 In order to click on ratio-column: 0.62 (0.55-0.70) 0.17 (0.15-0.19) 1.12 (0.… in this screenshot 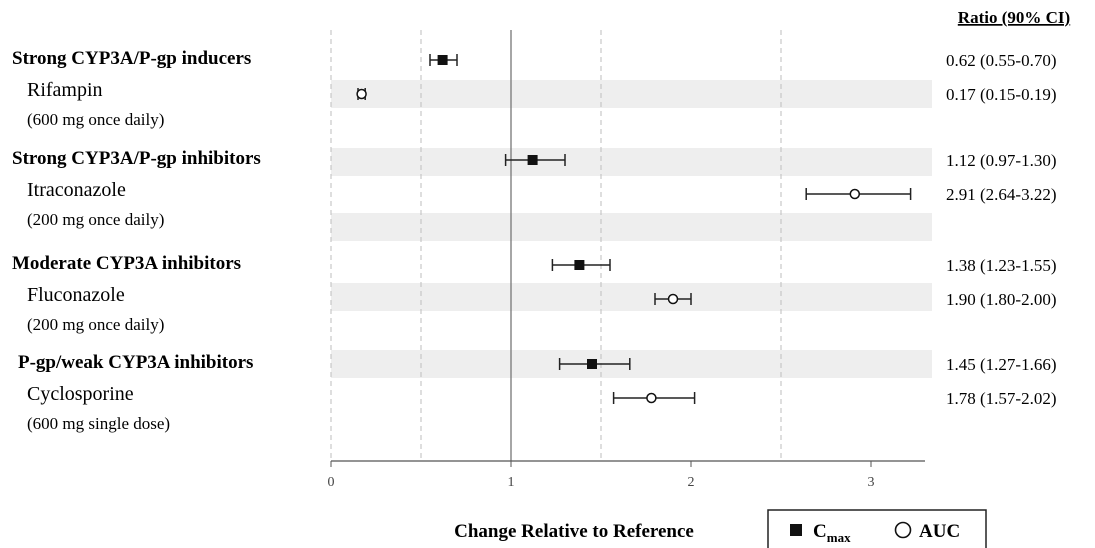, I will do `click(1001, 229)`.